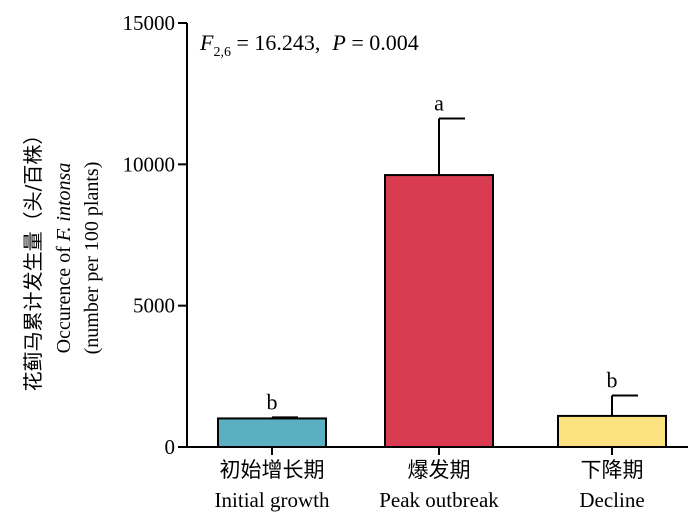  What do you see at coordinates (272, 500) in the screenshot?
I see `x-tick-label: Initial growth` at bounding box center [272, 500].